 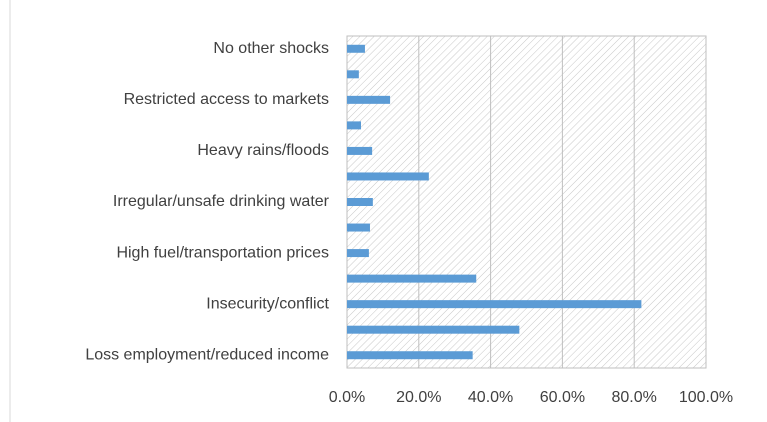 What do you see at coordinates (490, 397) in the screenshot?
I see `x-tick-label: 40.0%` at bounding box center [490, 397].